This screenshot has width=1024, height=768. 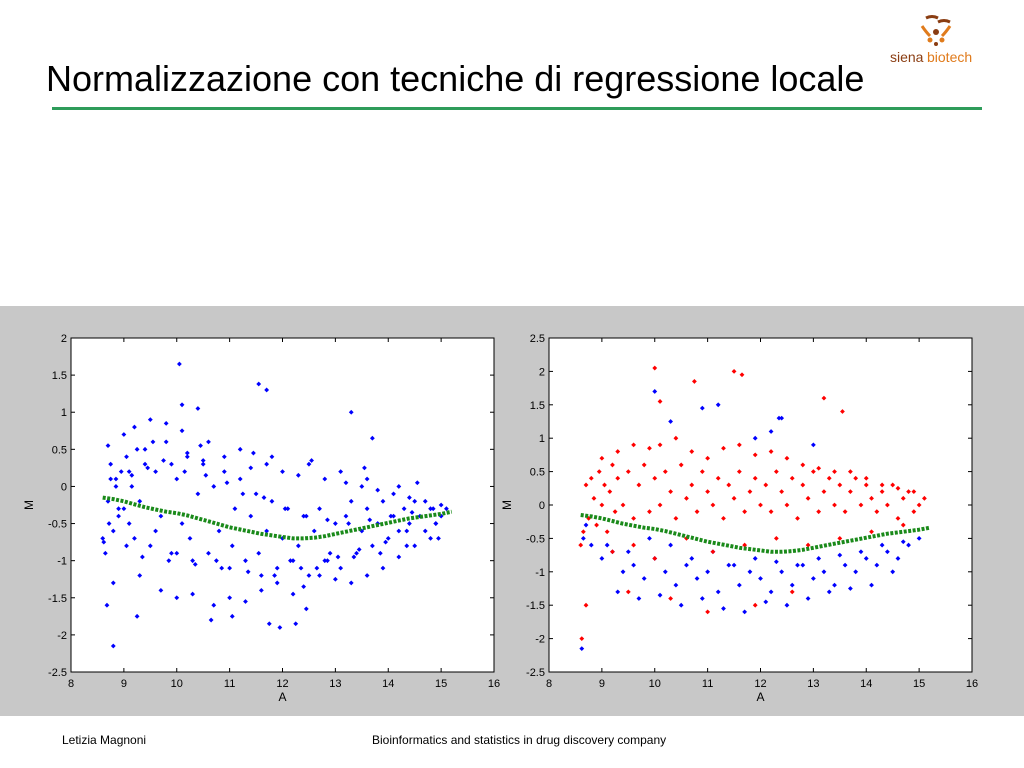 I want to click on y-tick-label: 2, so click(x=64, y=339).